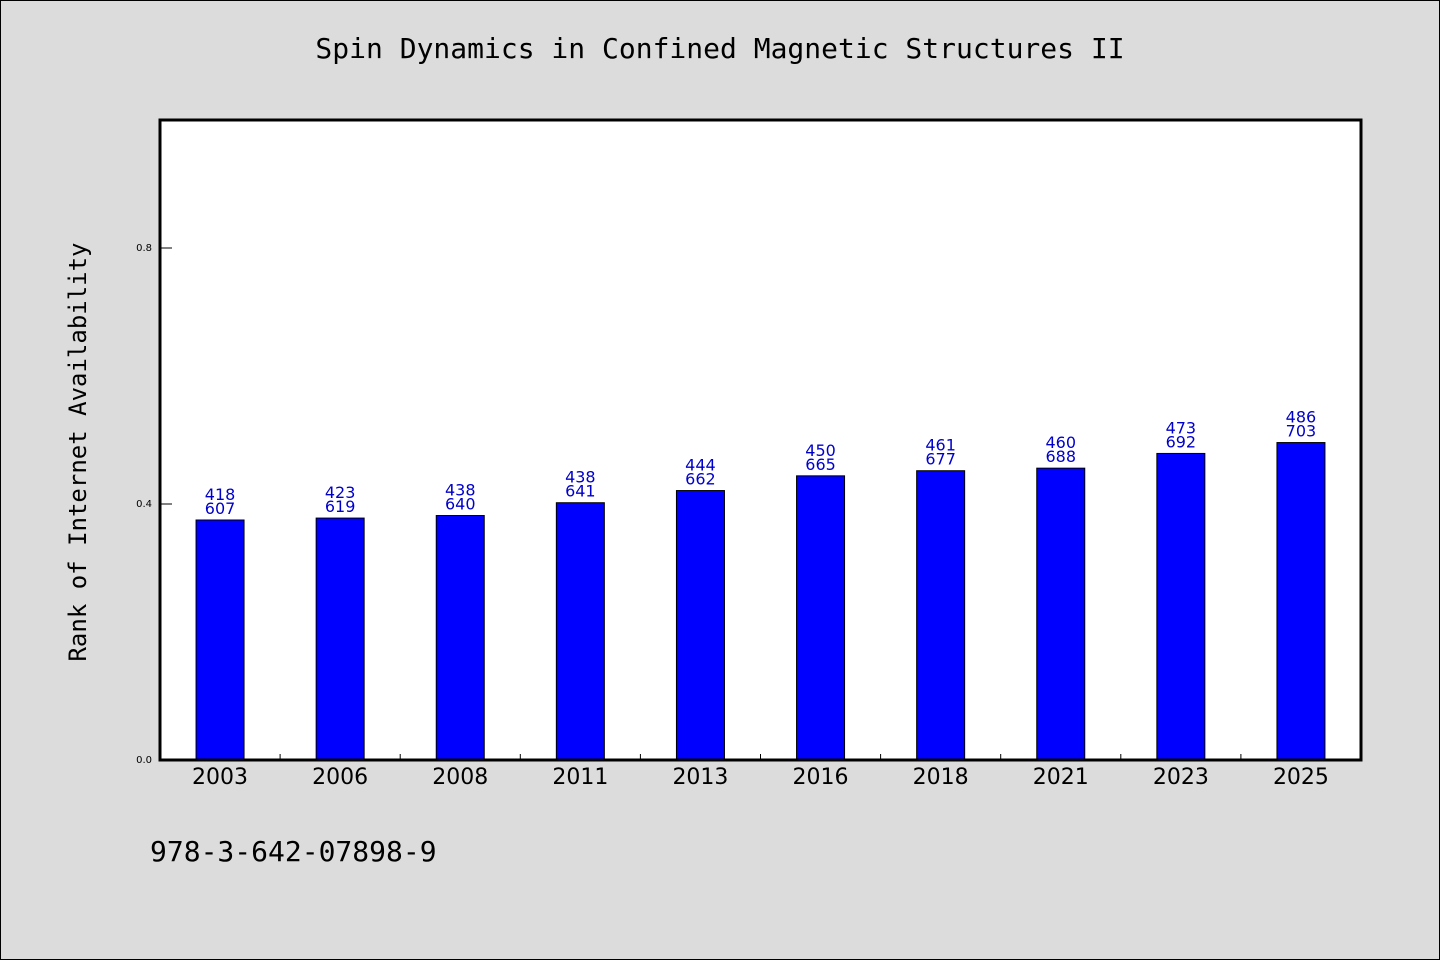 Image resolution: width=1440 pixels, height=960 pixels. I want to click on bar-value-label-bottom: 703, so click(1301, 431).